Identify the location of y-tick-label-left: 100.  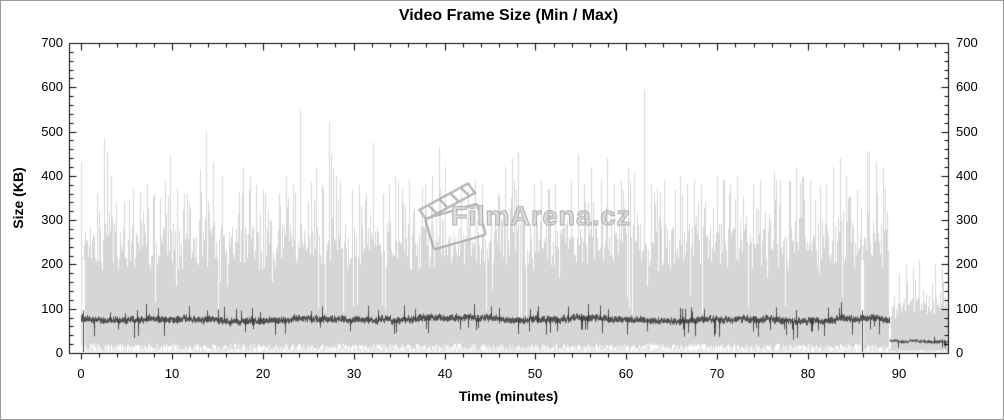
(52, 308).